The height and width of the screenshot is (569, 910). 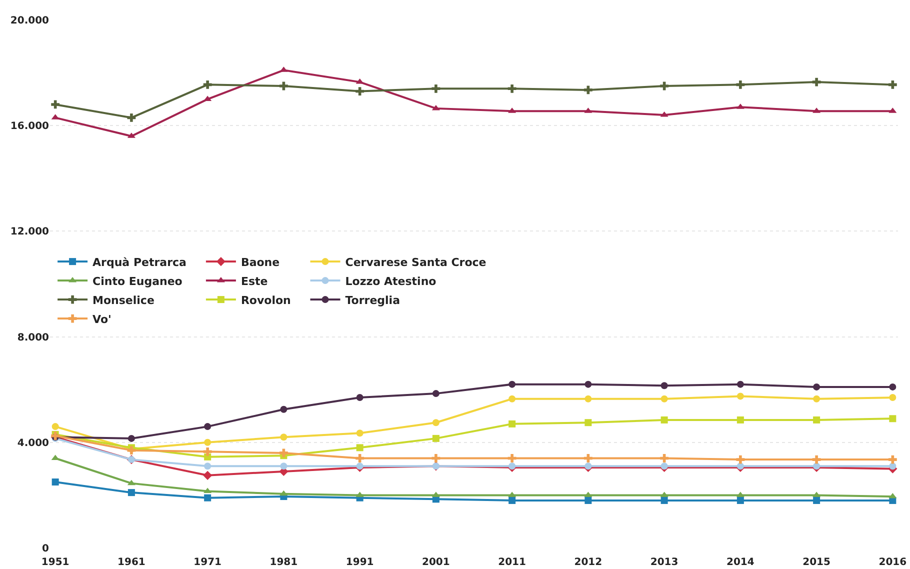 I want to click on y-tick-label: 20.000, so click(x=30, y=21).